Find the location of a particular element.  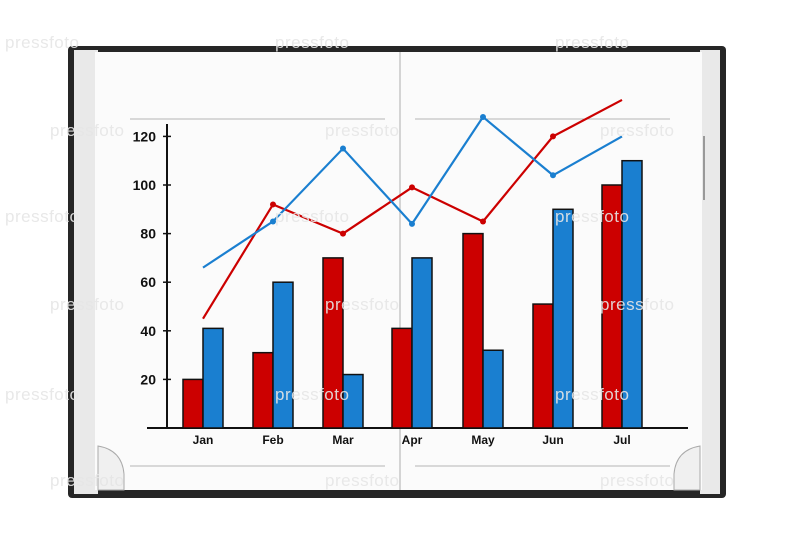

bar-red-jun is located at coordinates (543, 366).